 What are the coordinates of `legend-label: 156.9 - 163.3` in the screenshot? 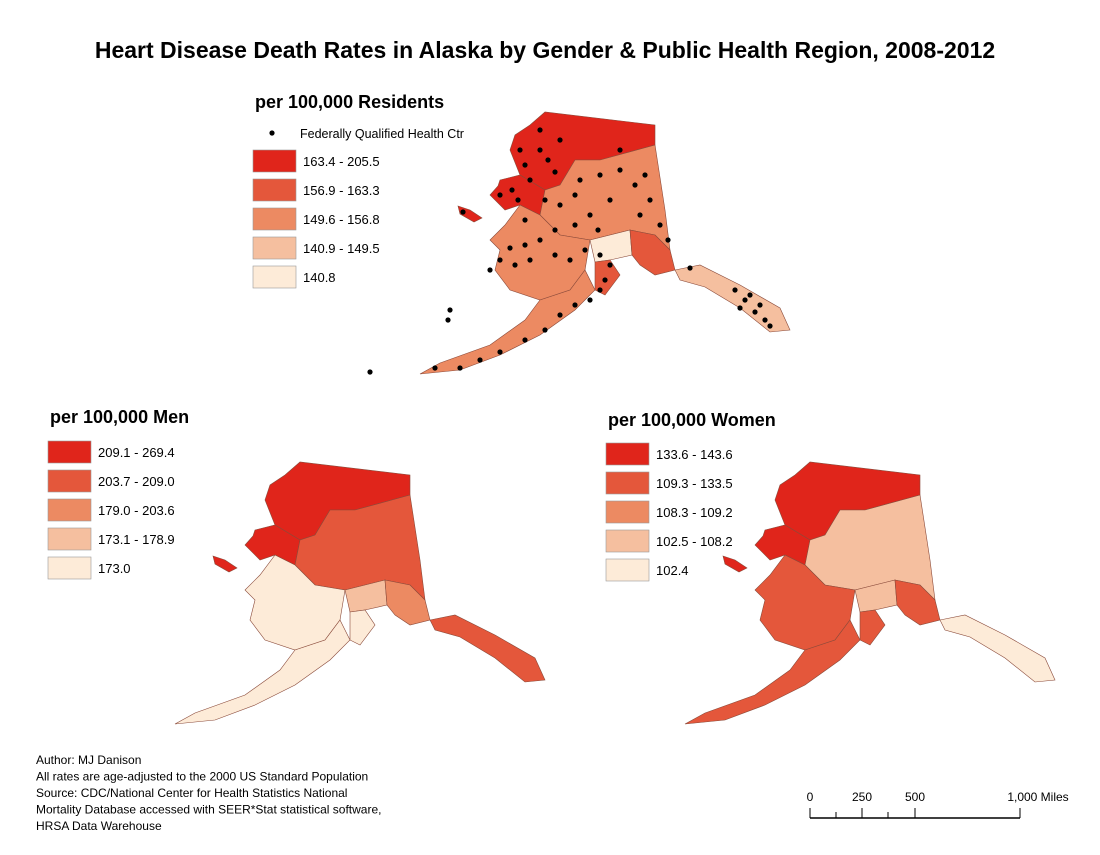 It's located at (341, 190).